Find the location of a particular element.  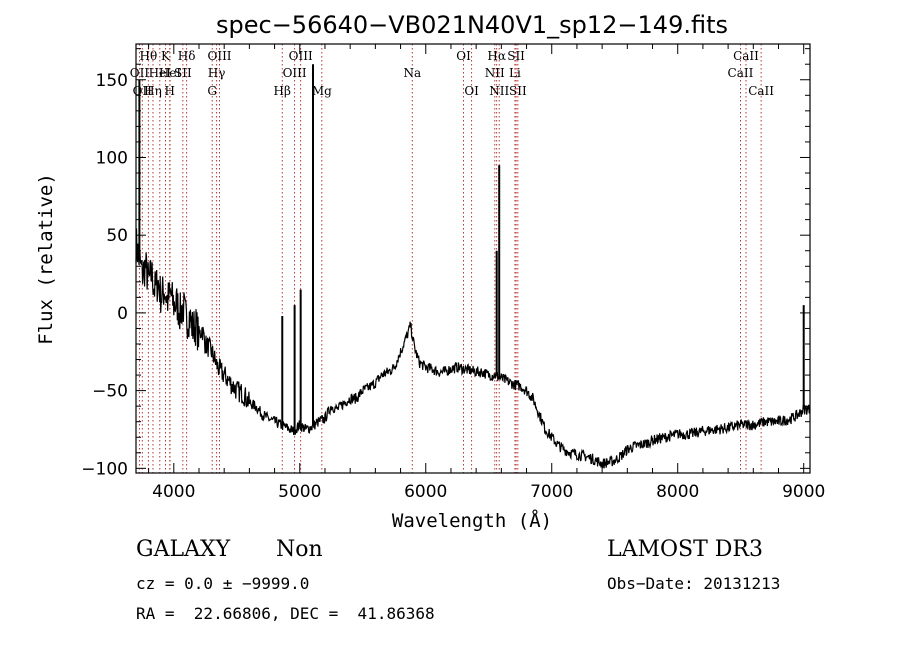

x-tick-label: 7000 is located at coordinates (551, 492).